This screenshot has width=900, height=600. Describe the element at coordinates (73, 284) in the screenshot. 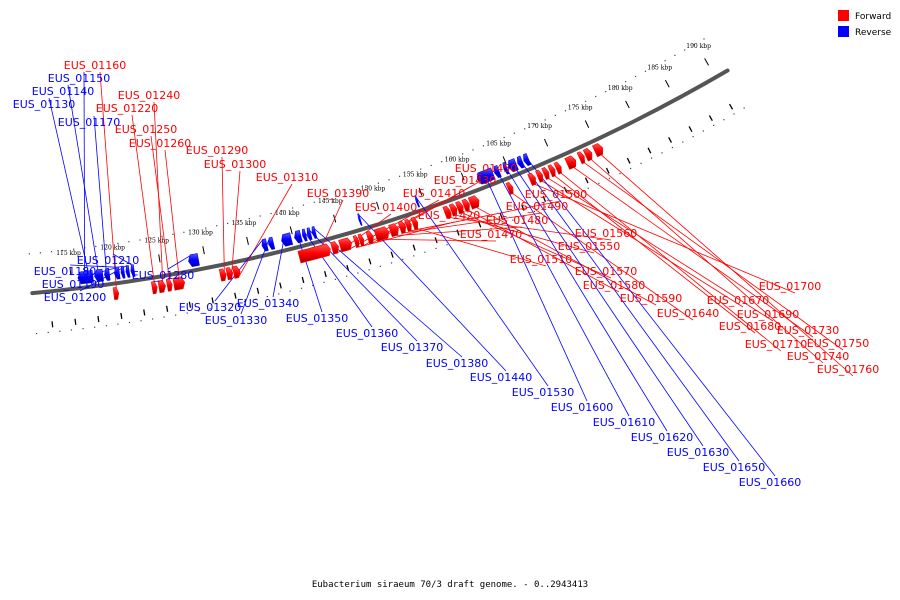

I see `gene-label: EUS_01190` at that location.